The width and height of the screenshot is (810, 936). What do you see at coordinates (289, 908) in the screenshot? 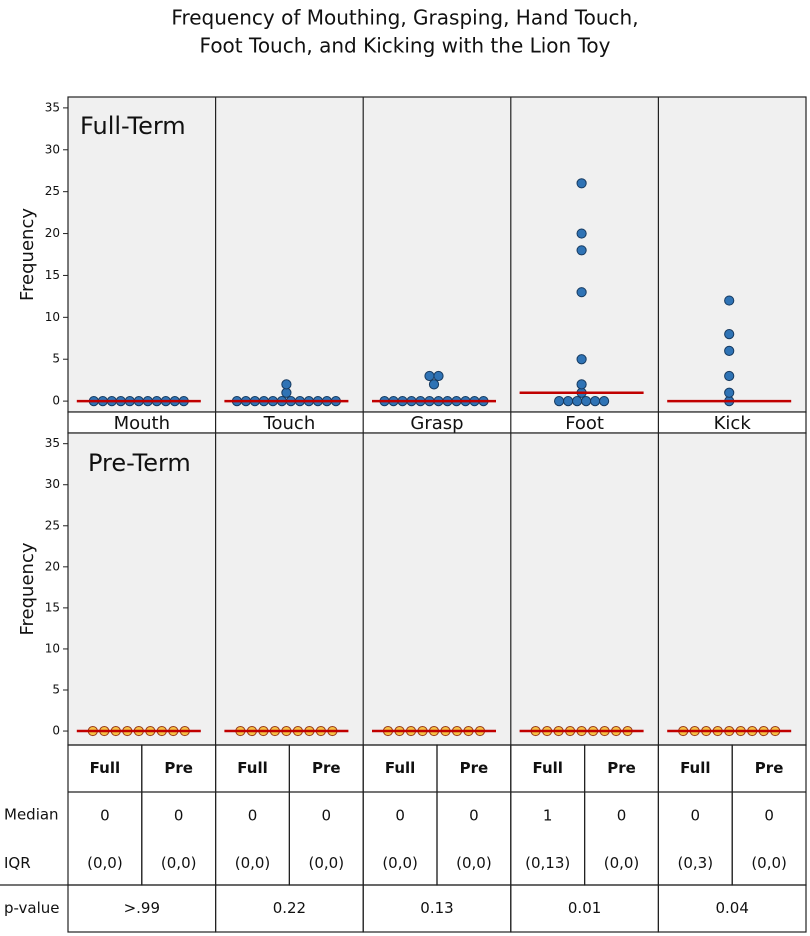
I see `p-value-cell: 0.22` at bounding box center [289, 908].